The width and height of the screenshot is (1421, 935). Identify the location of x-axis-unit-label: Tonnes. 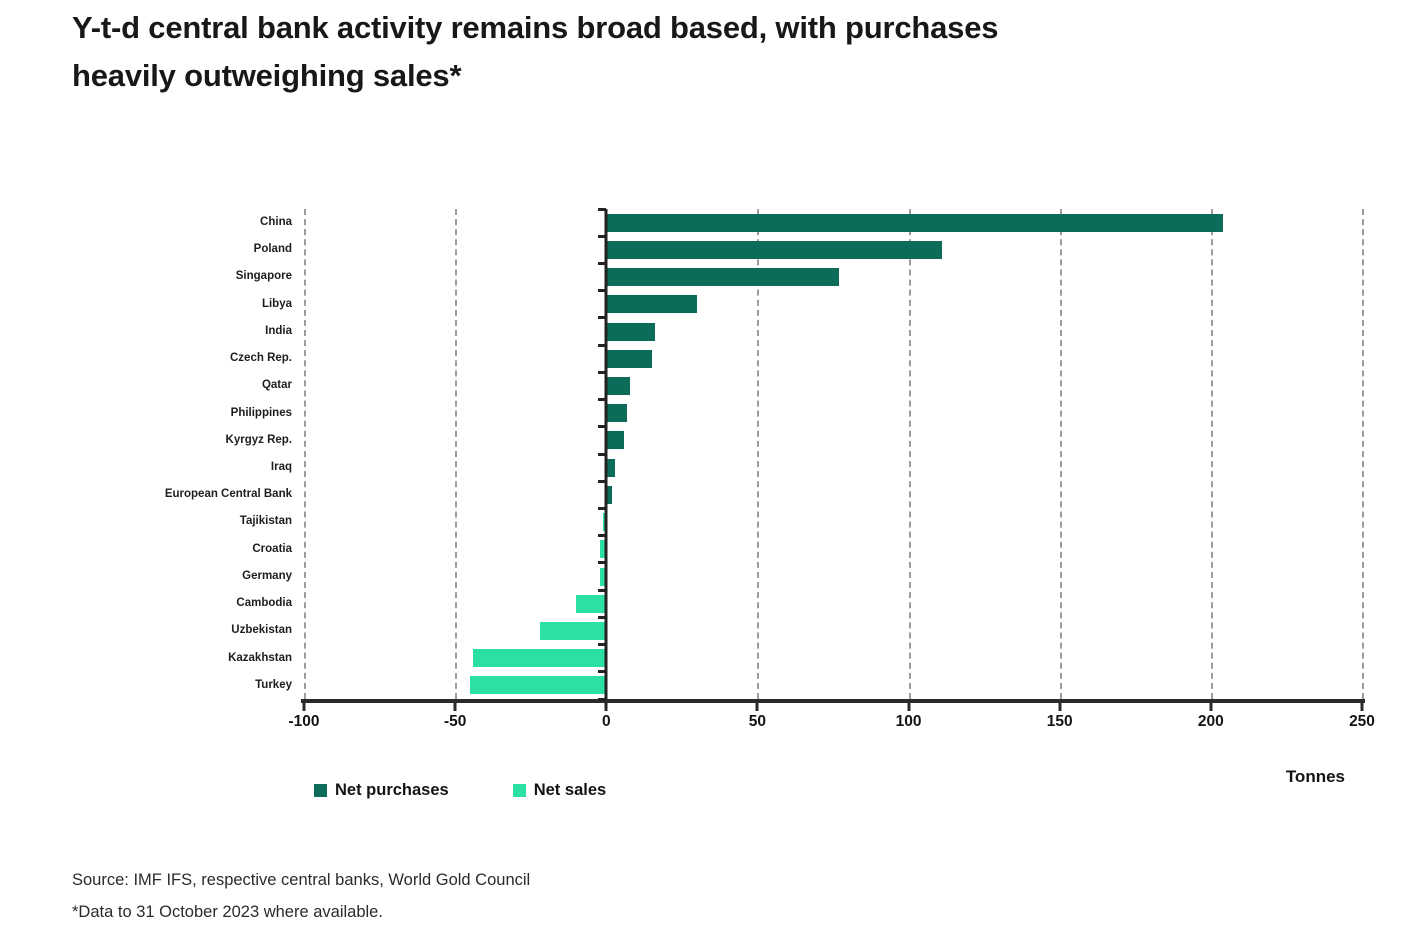
(1315, 776).